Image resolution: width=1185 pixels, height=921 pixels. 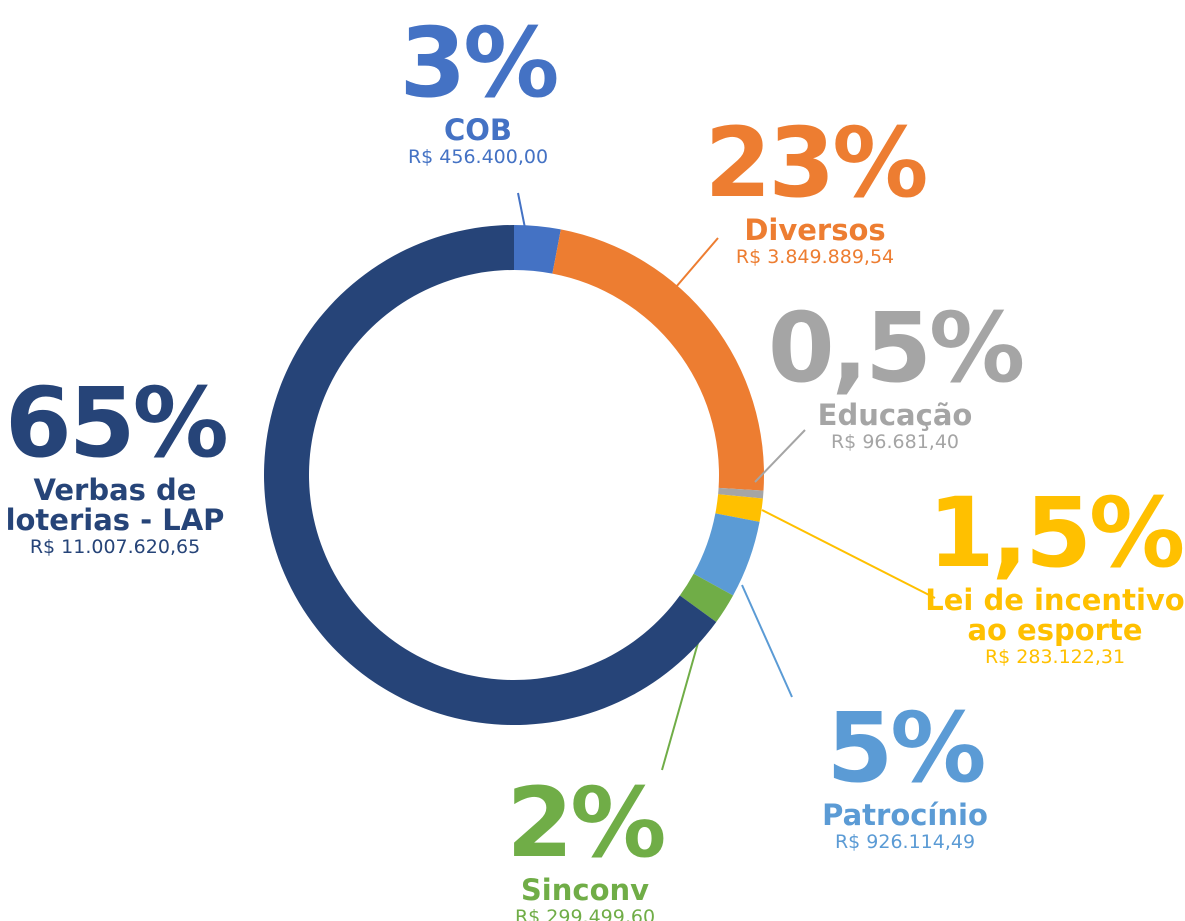 I want to click on percent-label: 3%, so click(x=479, y=63).